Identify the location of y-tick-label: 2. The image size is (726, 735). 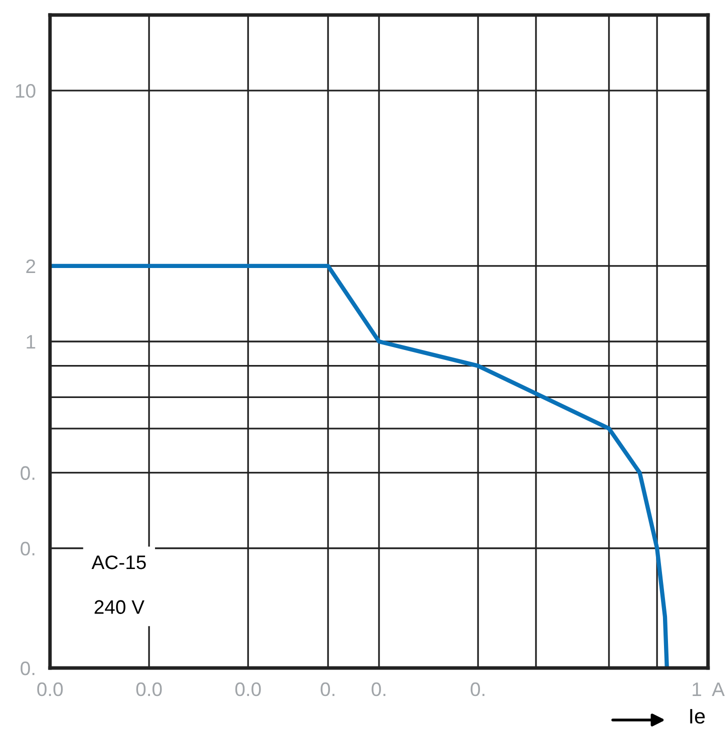
(31, 266).